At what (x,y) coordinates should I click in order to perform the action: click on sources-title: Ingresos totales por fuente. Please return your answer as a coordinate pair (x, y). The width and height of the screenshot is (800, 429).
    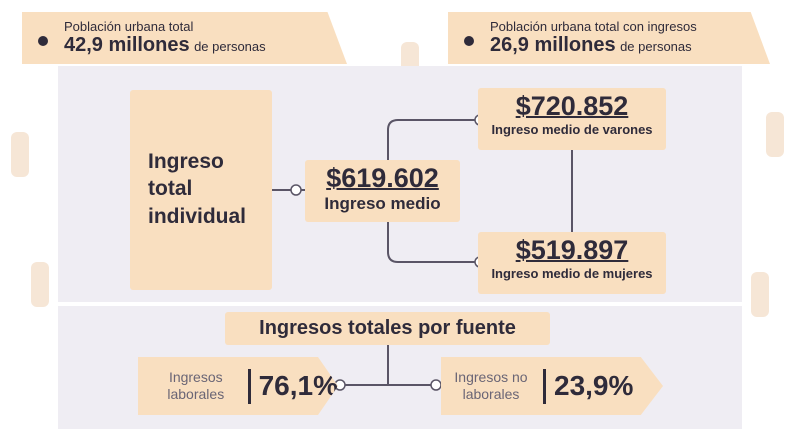
    Looking at the image, I should click on (387, 328).